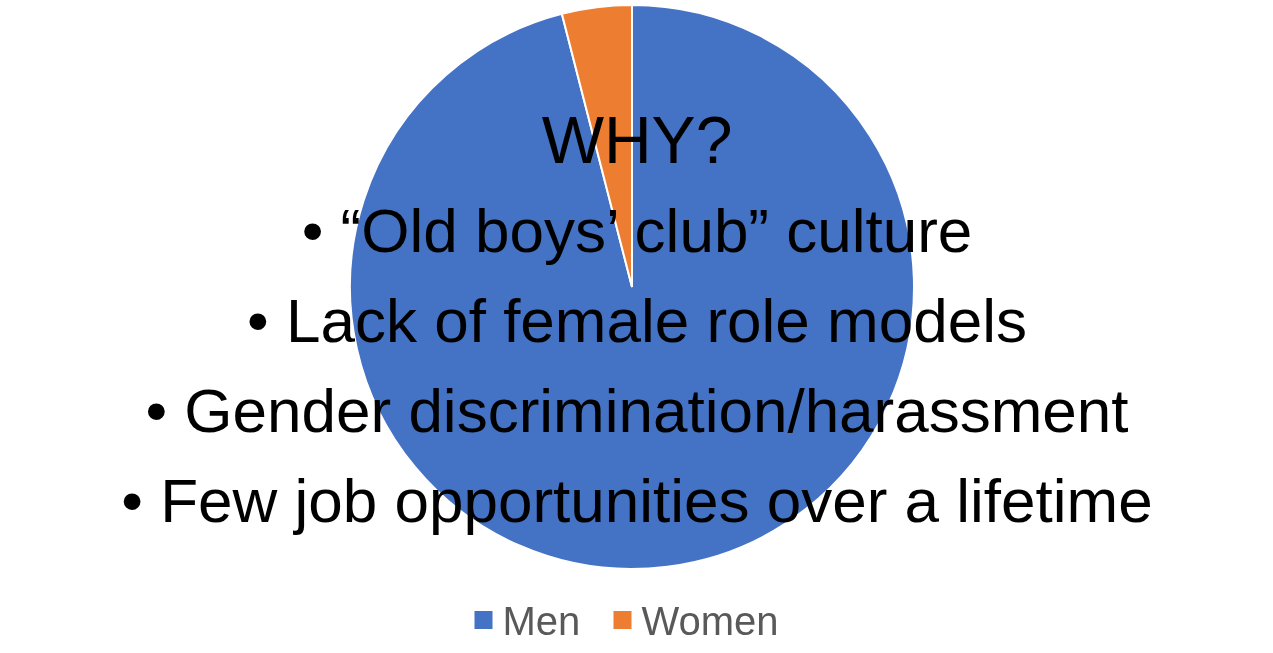 This screenshot has height=653, width=1273. What do you see at coordinates (541, 621) in the screenshot?
I see `legend-label: Men` at bounding box center [541, 621].